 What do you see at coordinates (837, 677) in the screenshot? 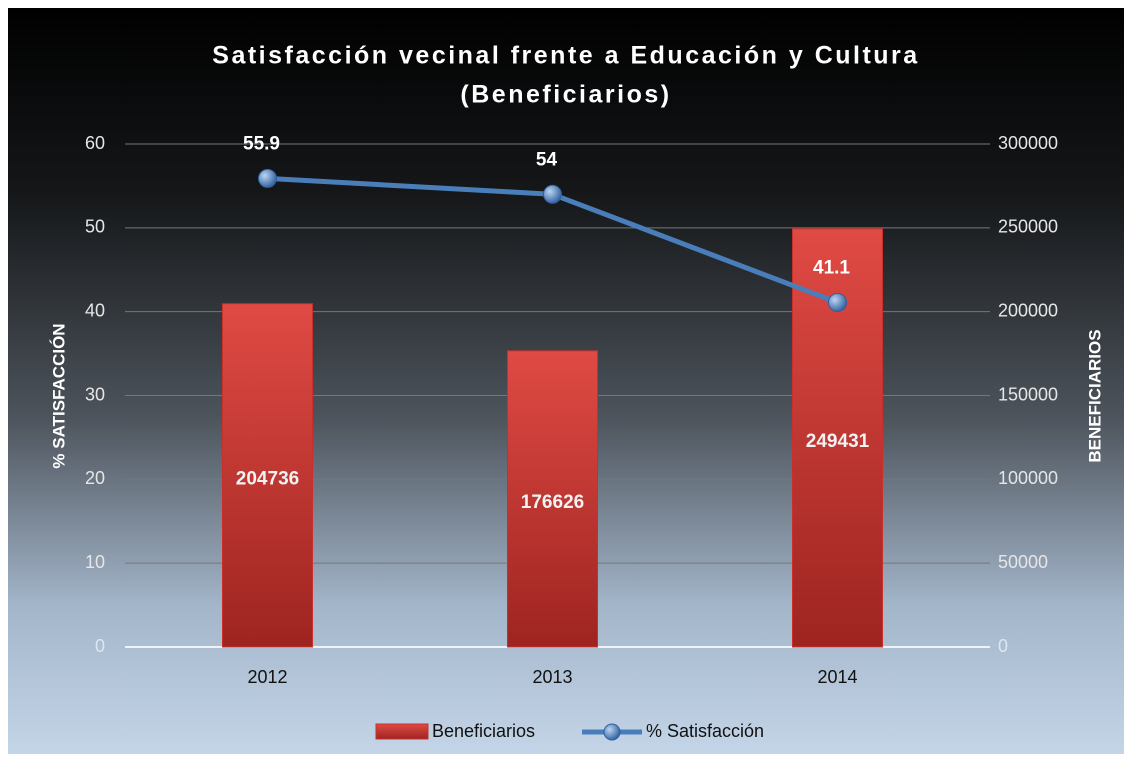
I see `x-tick-label: 2014` at bounding box center [837, 677].